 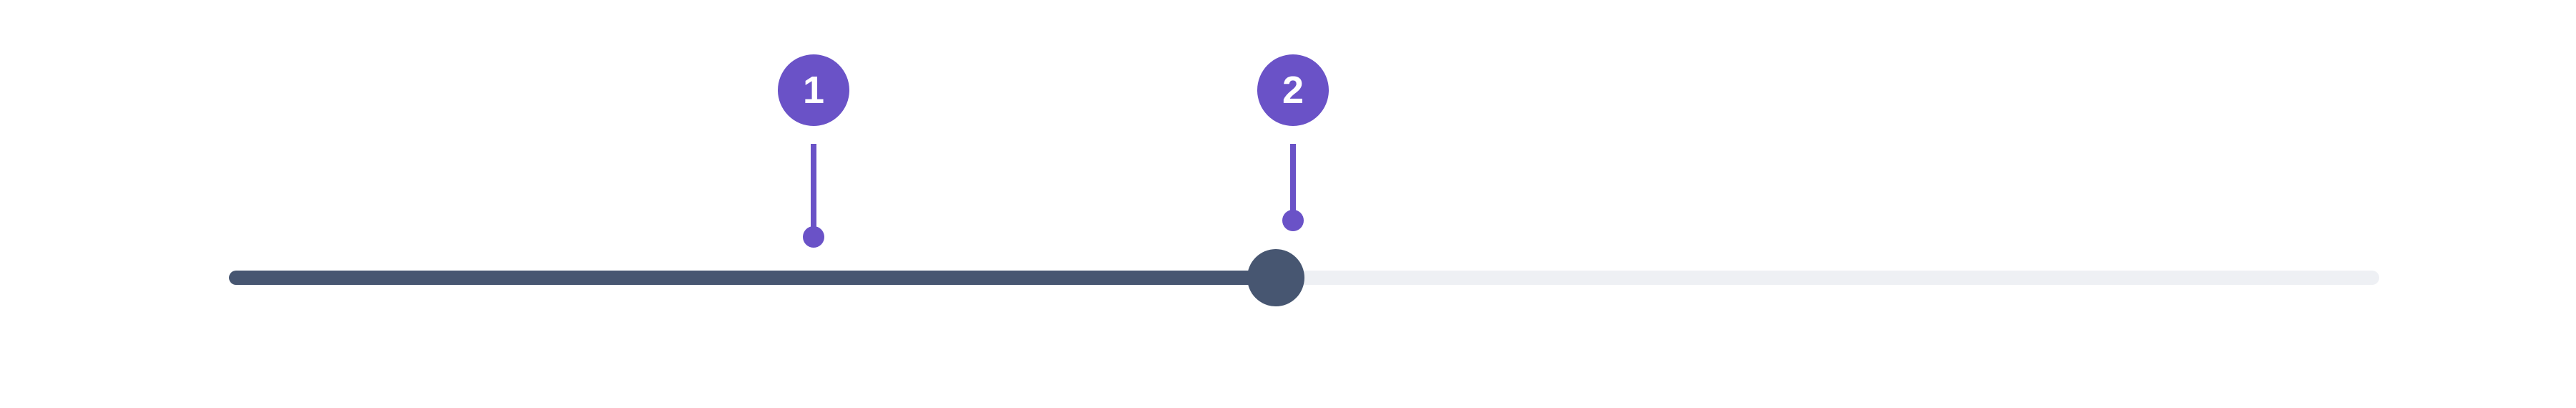 I want to click on annotation-badge: 1, so click(x=813, y=90).